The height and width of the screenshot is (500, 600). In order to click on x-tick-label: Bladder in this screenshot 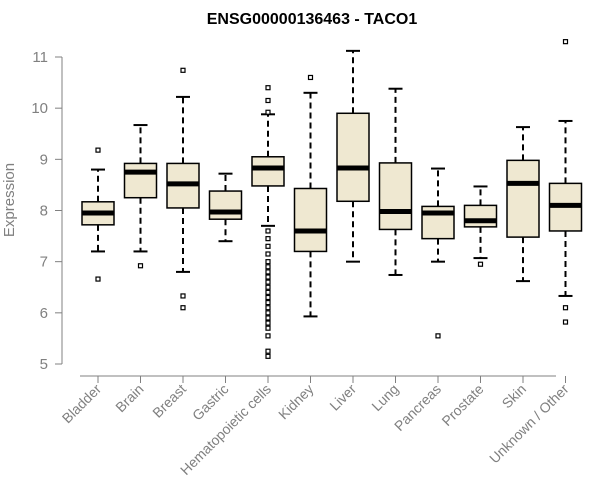, I will do `click(82, 404)`.